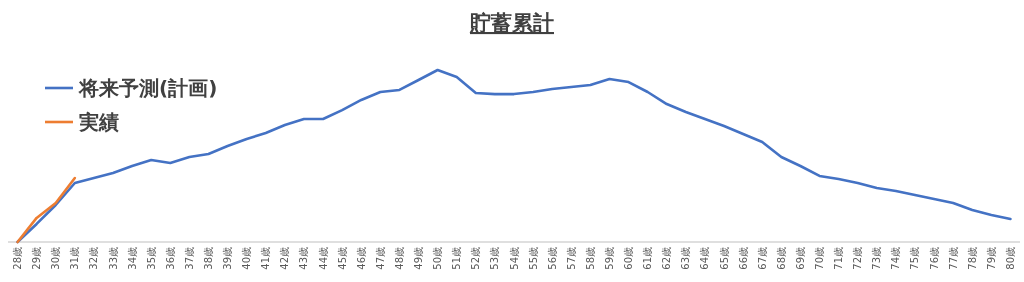 This screenshot has width=1024, height=282. What do you see at coordinates (991, 258) in the screenshot?
I see `x-tick-label: 79歳` at bounding box center [991, 258].